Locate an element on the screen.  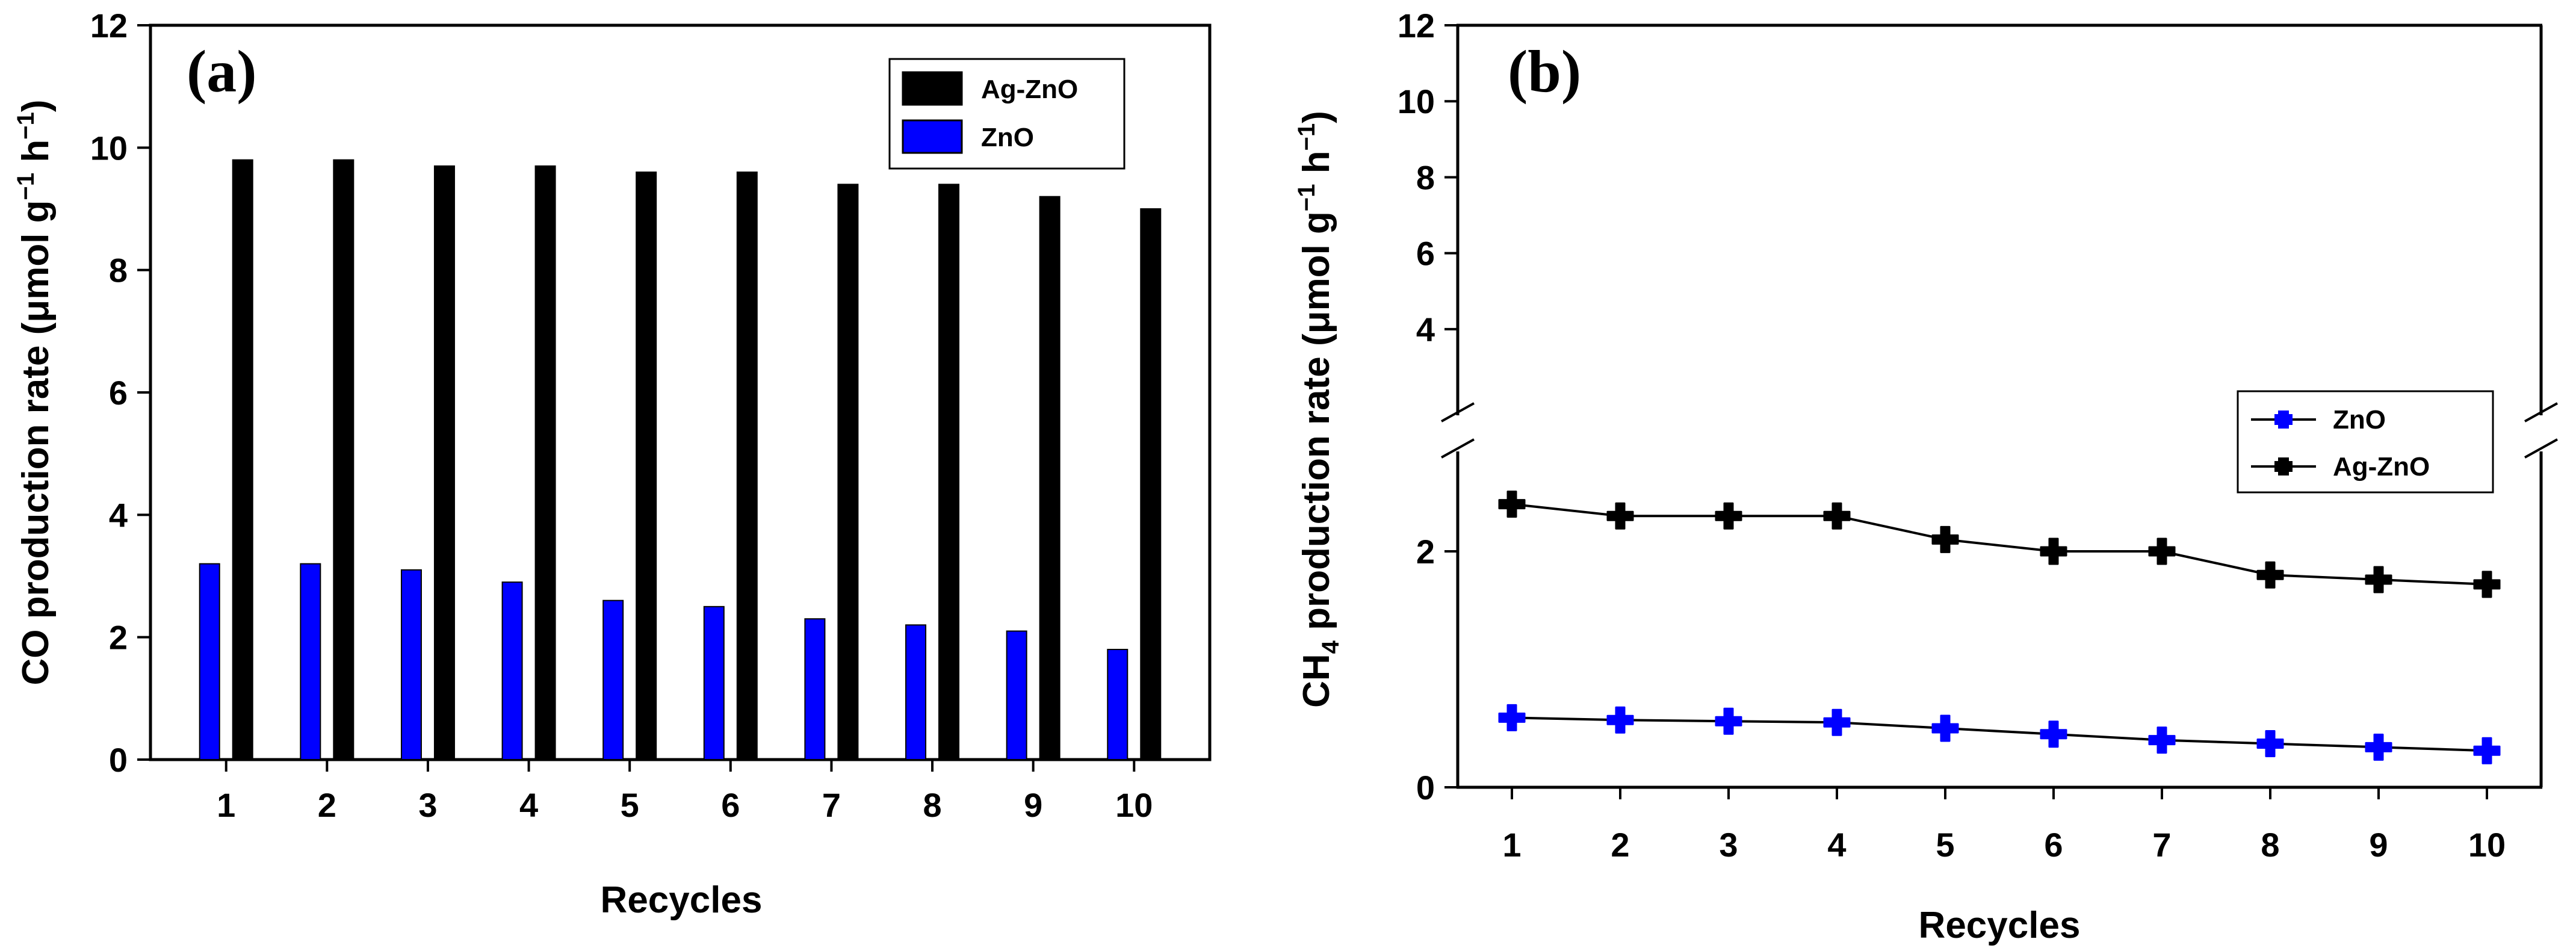
panel-a-y-tick-label: 2 is located at coordinates (118, 638).